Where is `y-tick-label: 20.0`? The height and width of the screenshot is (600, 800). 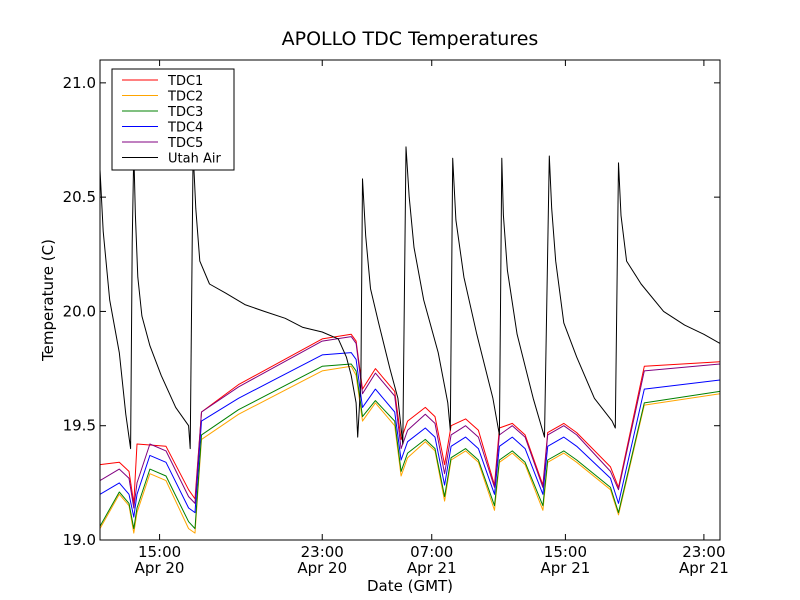
y-tick-label: 20.0 is located at coordinates (79, 311).